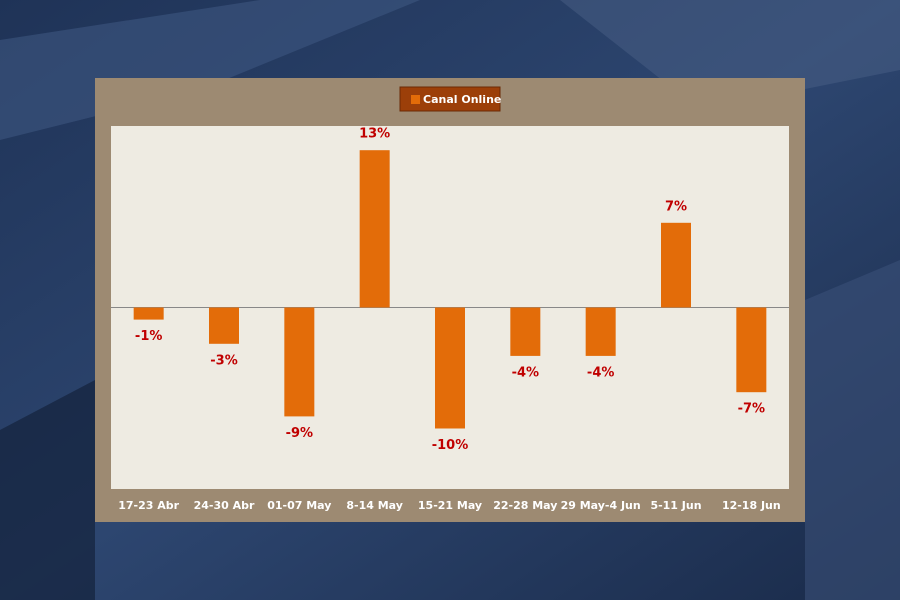  Describe the element at coordinates (751, 505) in the screenshot. I see `x-tick-label: 12-18 Jun` at that location.